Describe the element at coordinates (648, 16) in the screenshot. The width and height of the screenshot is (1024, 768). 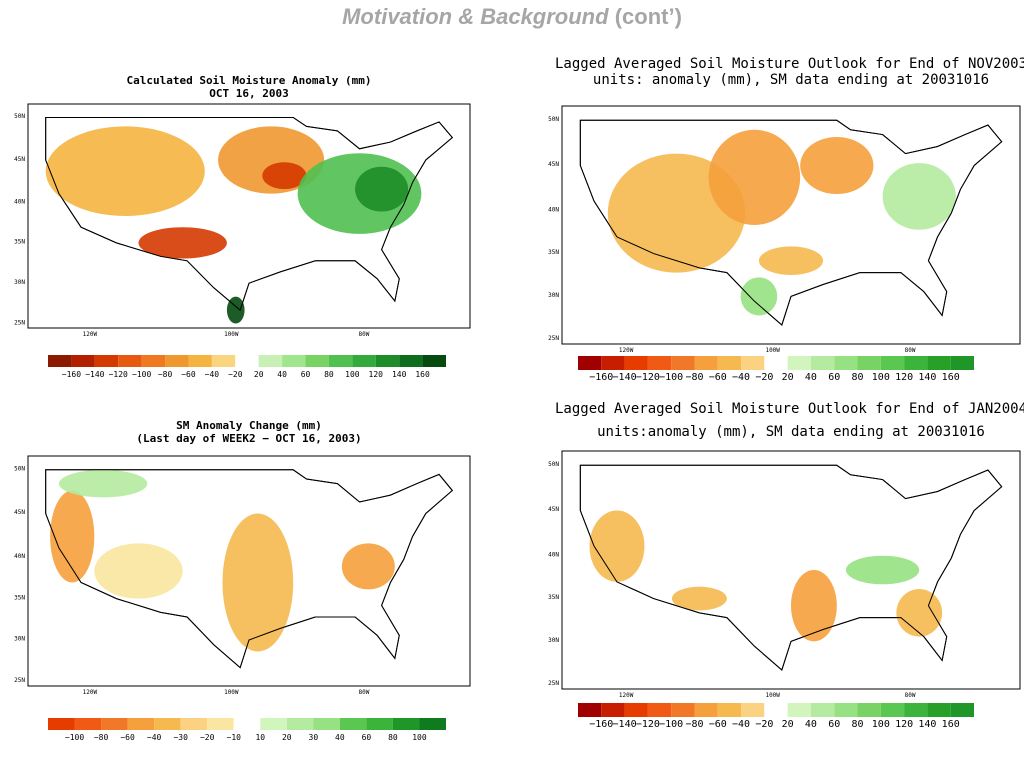
I see `title-suffix: (cont’)` at that location.